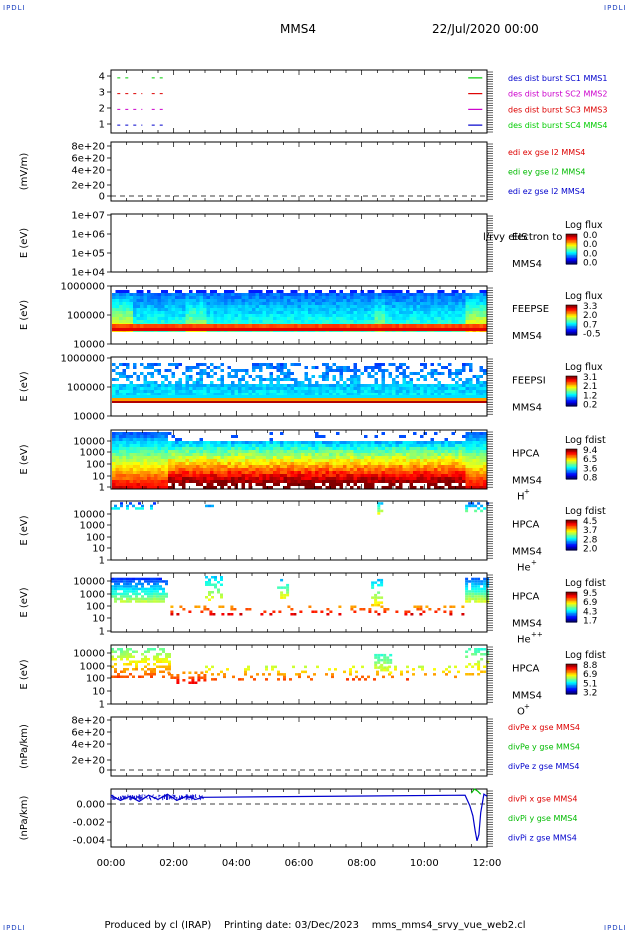  Describe the element at coordinates (487, 863) in the screenshot. I see `time-axis-tick-label: 12:00` at that location.